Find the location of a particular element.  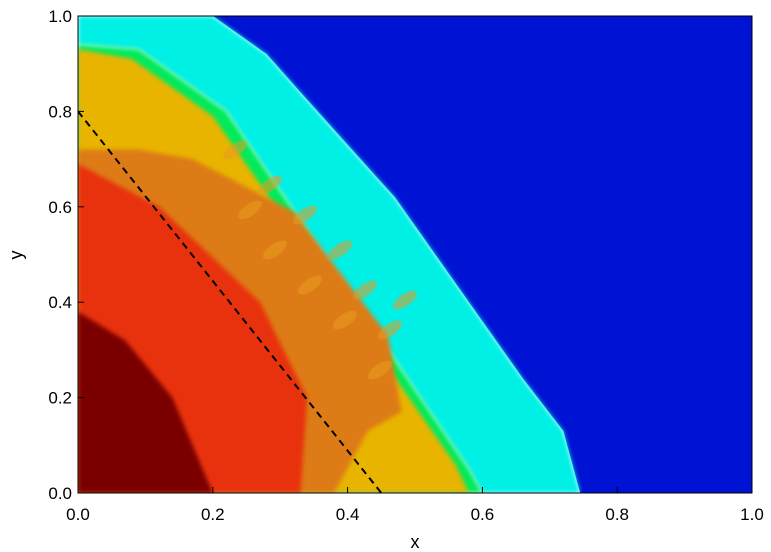

y-tick-label: 1.0 is located at coordinates (60, 16).